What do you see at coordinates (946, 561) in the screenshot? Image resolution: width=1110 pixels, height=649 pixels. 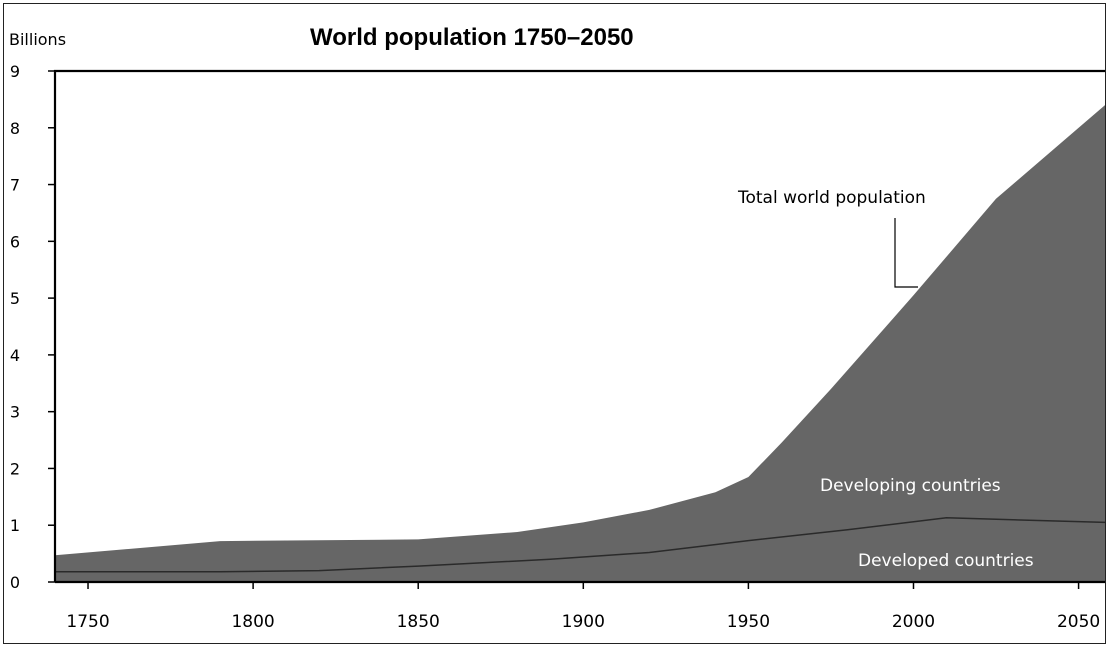 I see `developed-countries-label: Developed countries` at bounding box center [946, 561].